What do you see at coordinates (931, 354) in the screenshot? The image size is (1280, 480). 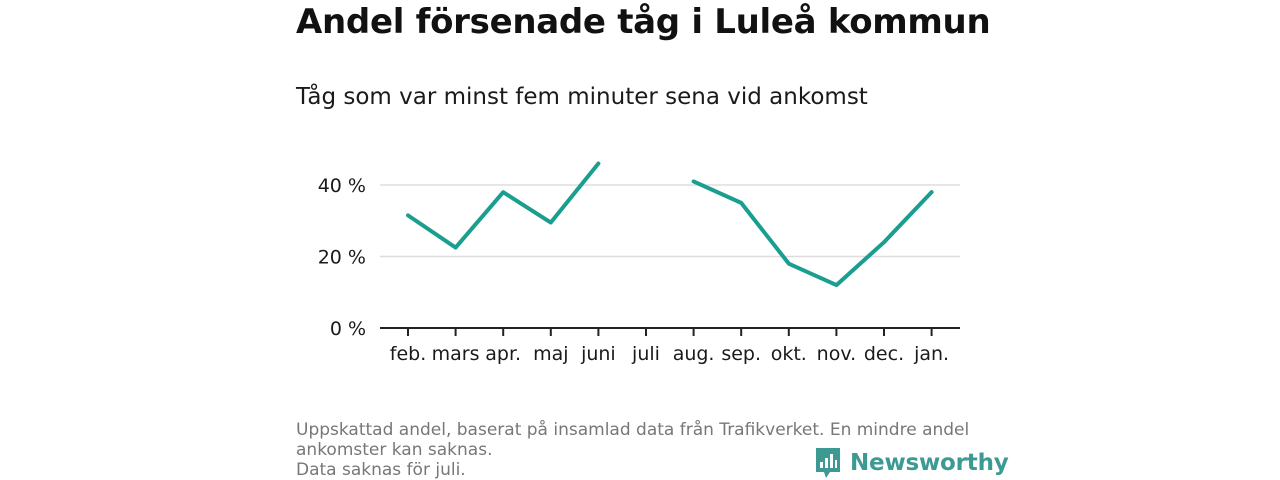 I see `x-tick-label: jan.` at bounding box center [931, 354].